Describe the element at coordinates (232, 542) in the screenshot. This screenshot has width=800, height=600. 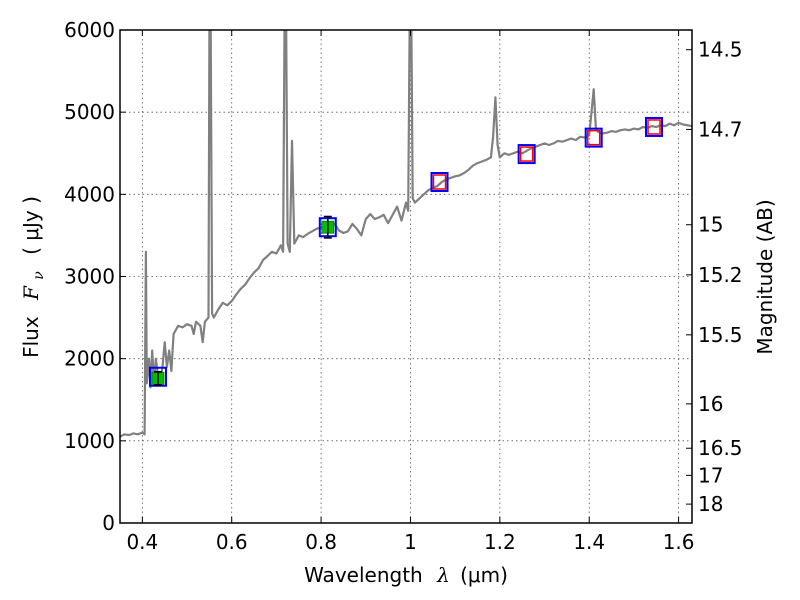
I see `x-tick-label: 0.6` at that location.